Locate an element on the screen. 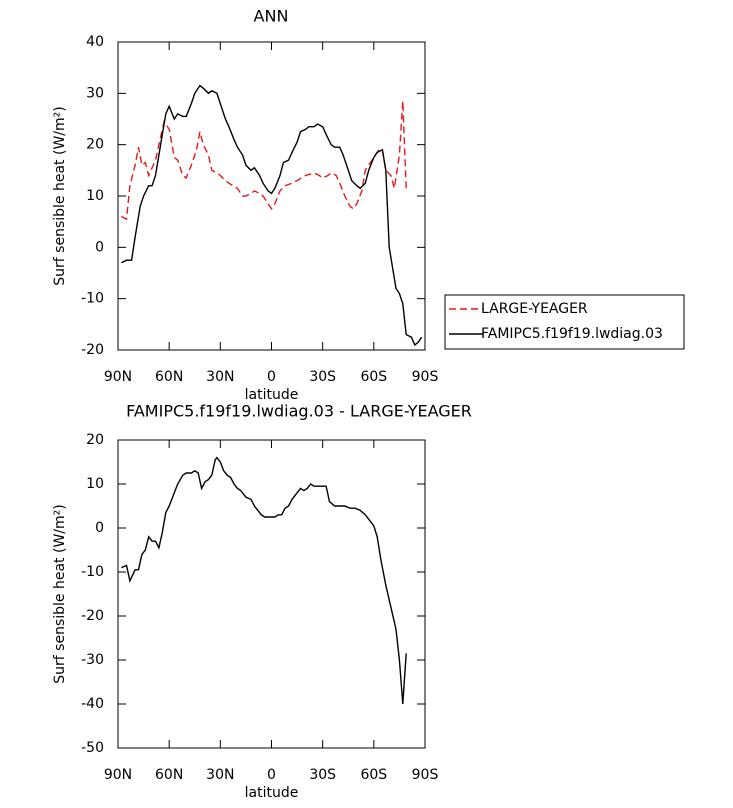  y-tick-label: 30 is located at coordinates (95, 93).